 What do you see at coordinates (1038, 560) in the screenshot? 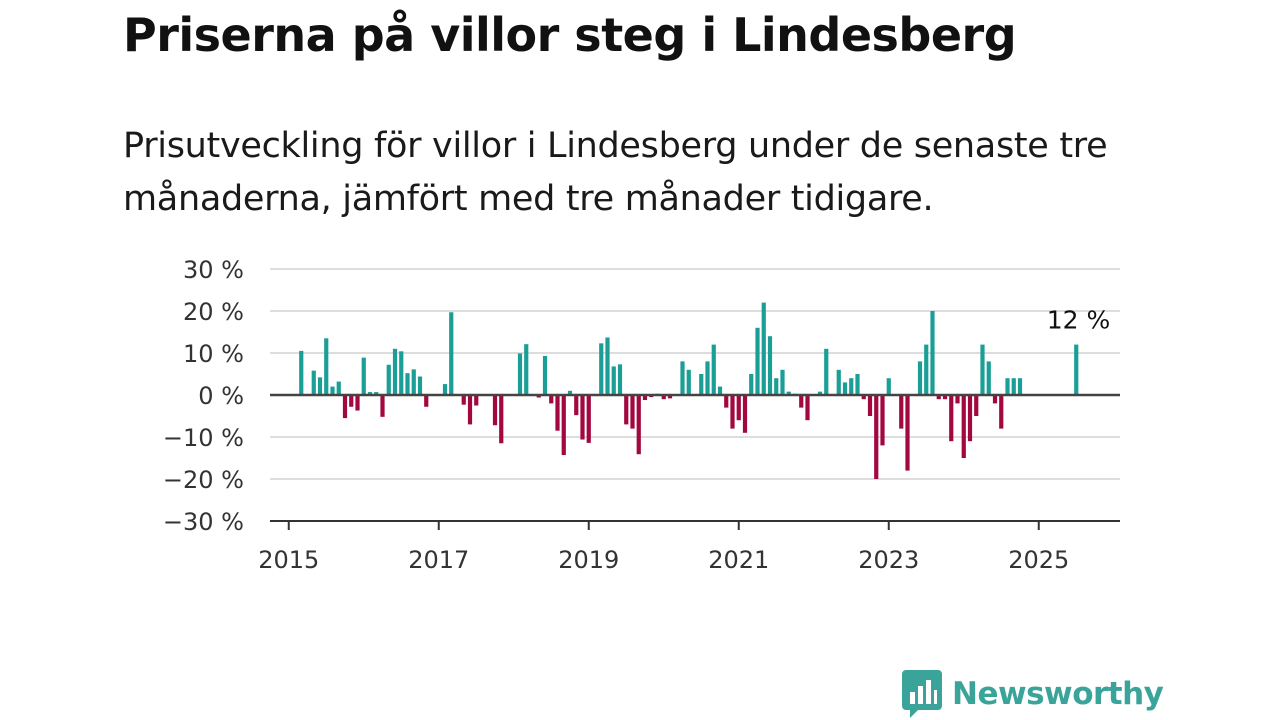
I see `x-tick-label: 2025` at bounding box center [1038, 560].